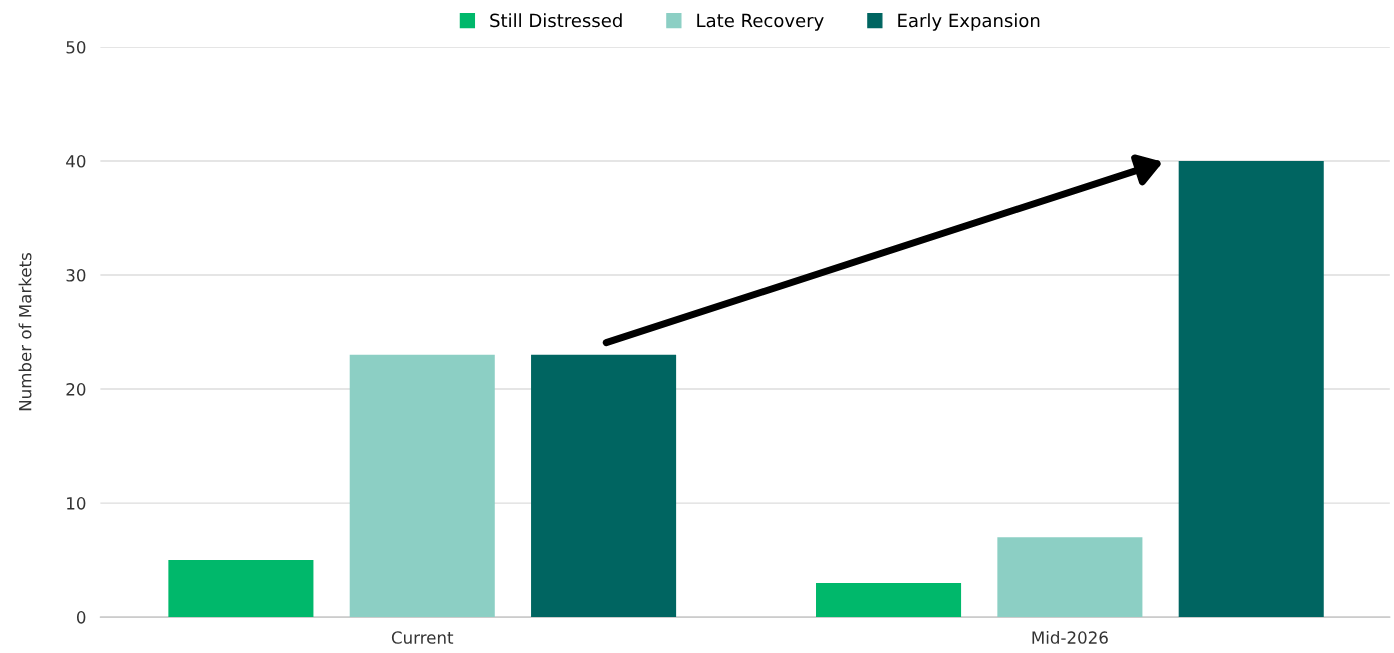  What do you see at coordinates (556, 20) in the screenshot?
I see `legend-label: Still Distressed` at bounding box center [556, 20].